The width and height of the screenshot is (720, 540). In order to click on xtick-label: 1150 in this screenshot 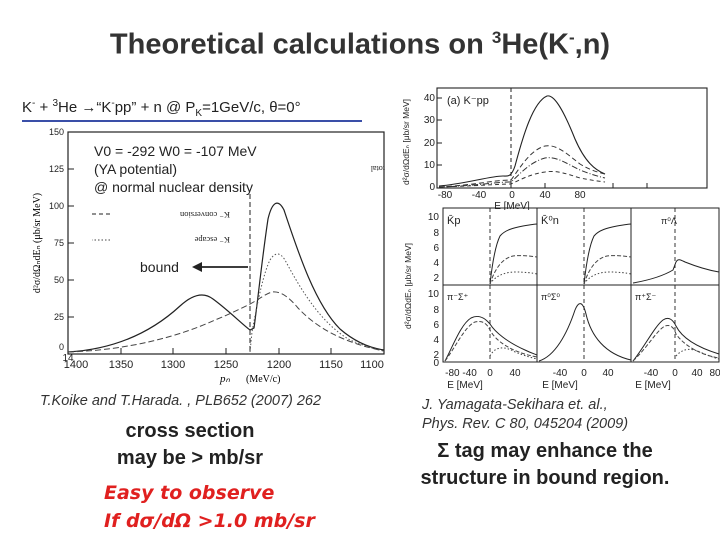, I will do `click(331, 365)`.